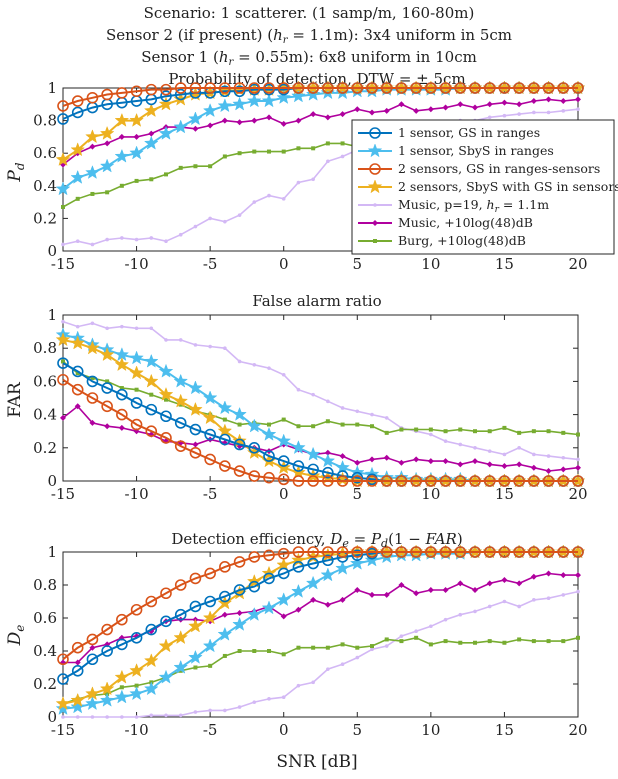 Image resolution: width=618 pixels, height=779 pixels. What do you see at coordinates (449, 132) in the screenshot?
I see `legend-entry: 1 sensor, GS in ranges` at bounding box center [449, 132].